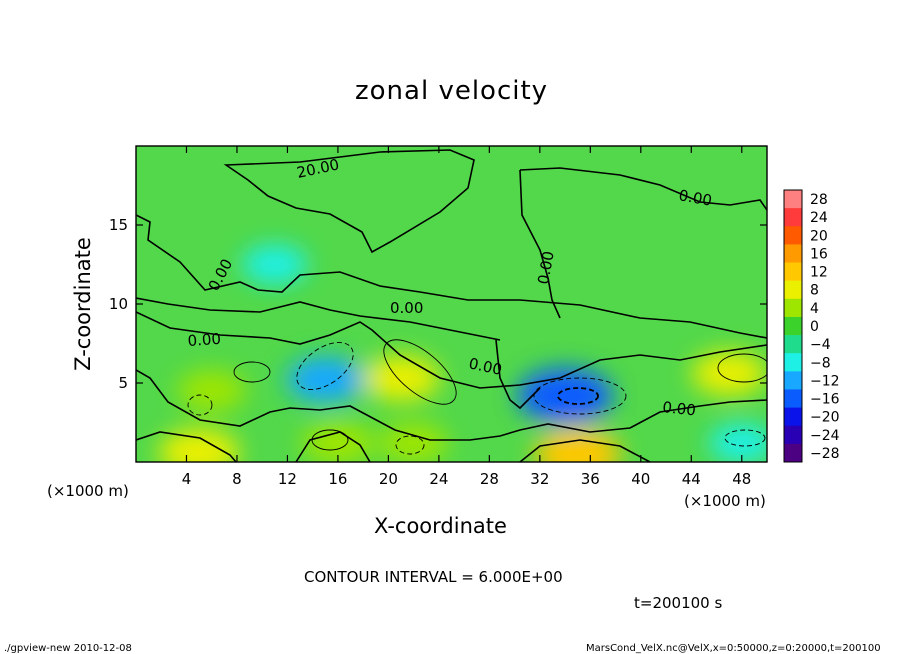 The height and width of the screenshot is (654, 904). Describe the element at coordinates (725, 501) in the screenshot. I see `x-unit-label: (×1000 m)` at that location.